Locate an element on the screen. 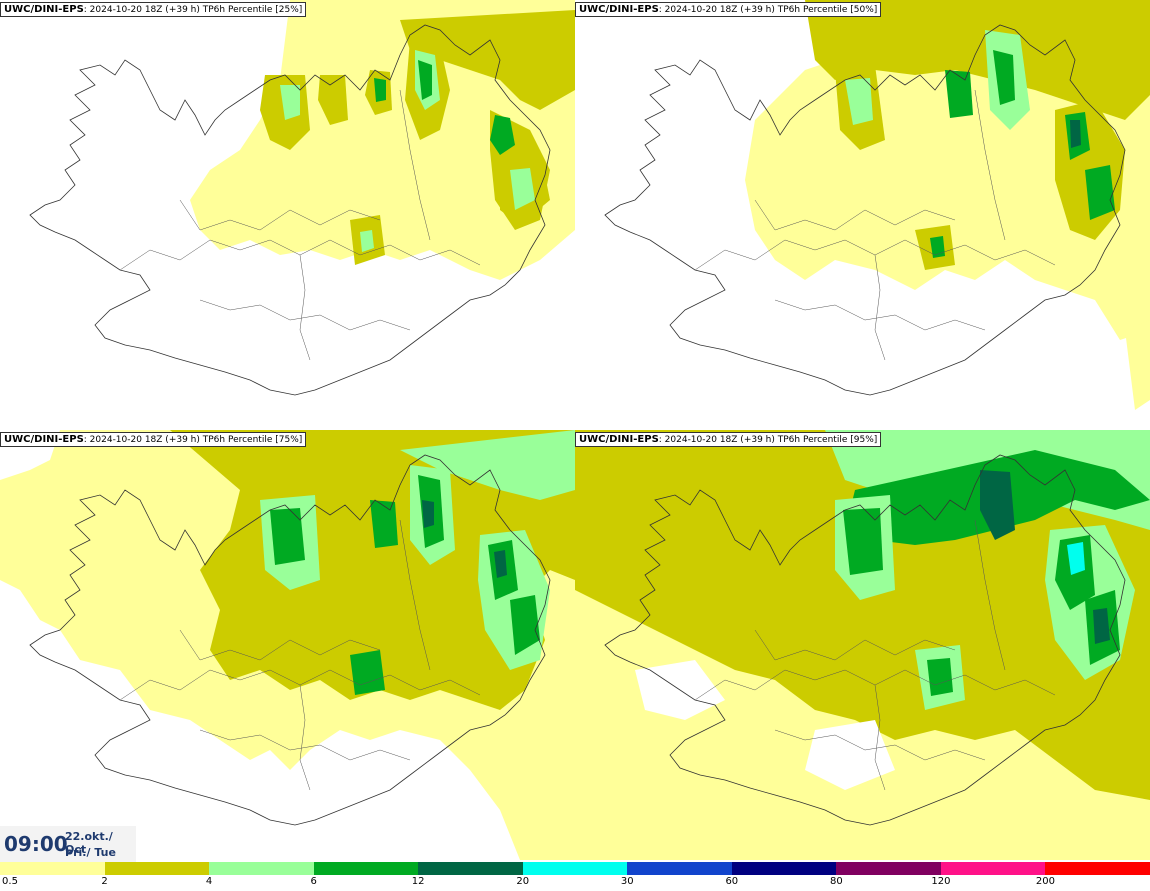  legend-label: 4 is located at coordinates (209, 881).